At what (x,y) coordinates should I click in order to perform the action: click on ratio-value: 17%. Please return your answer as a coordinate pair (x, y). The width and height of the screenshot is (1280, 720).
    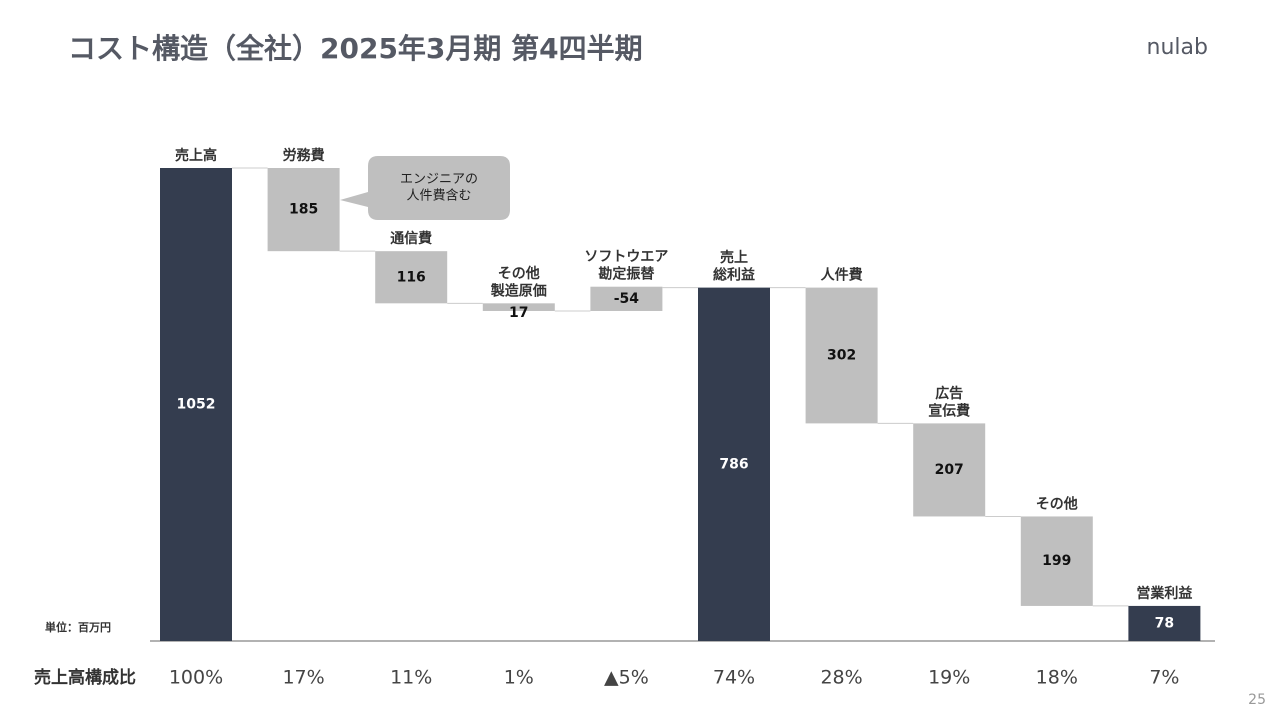
    Looking at the image, I should click on (303, 678).